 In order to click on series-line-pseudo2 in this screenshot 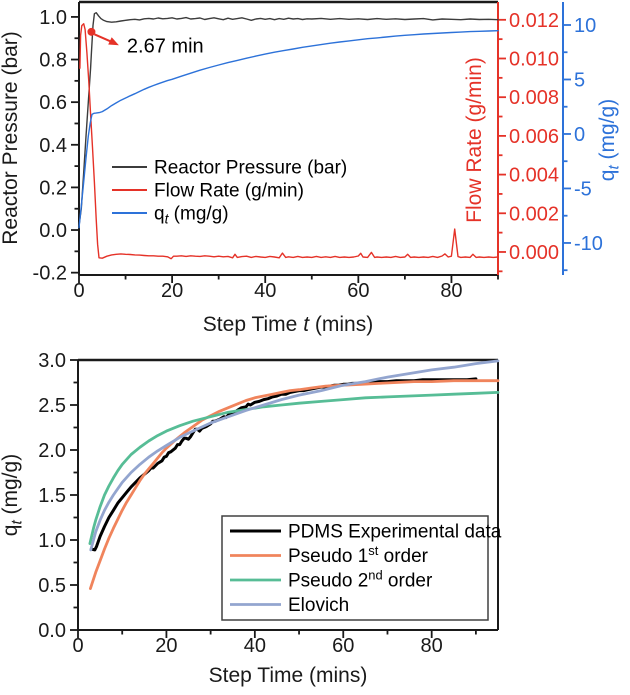, I will do `click(294, 468)`.